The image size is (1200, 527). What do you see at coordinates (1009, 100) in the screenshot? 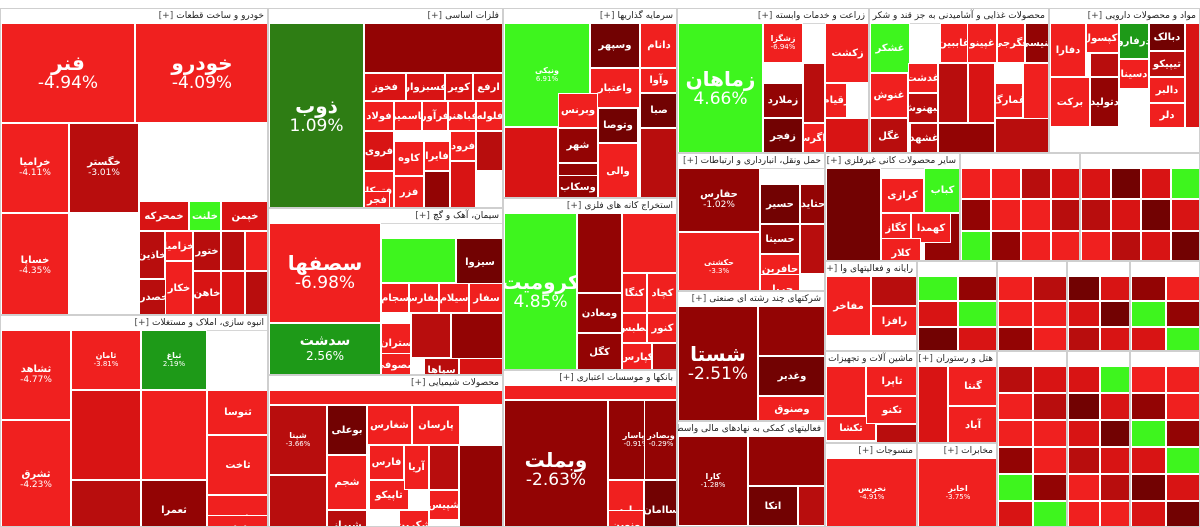
I see `stock-tile: غمارگ` at bounding box center [1009, 100].